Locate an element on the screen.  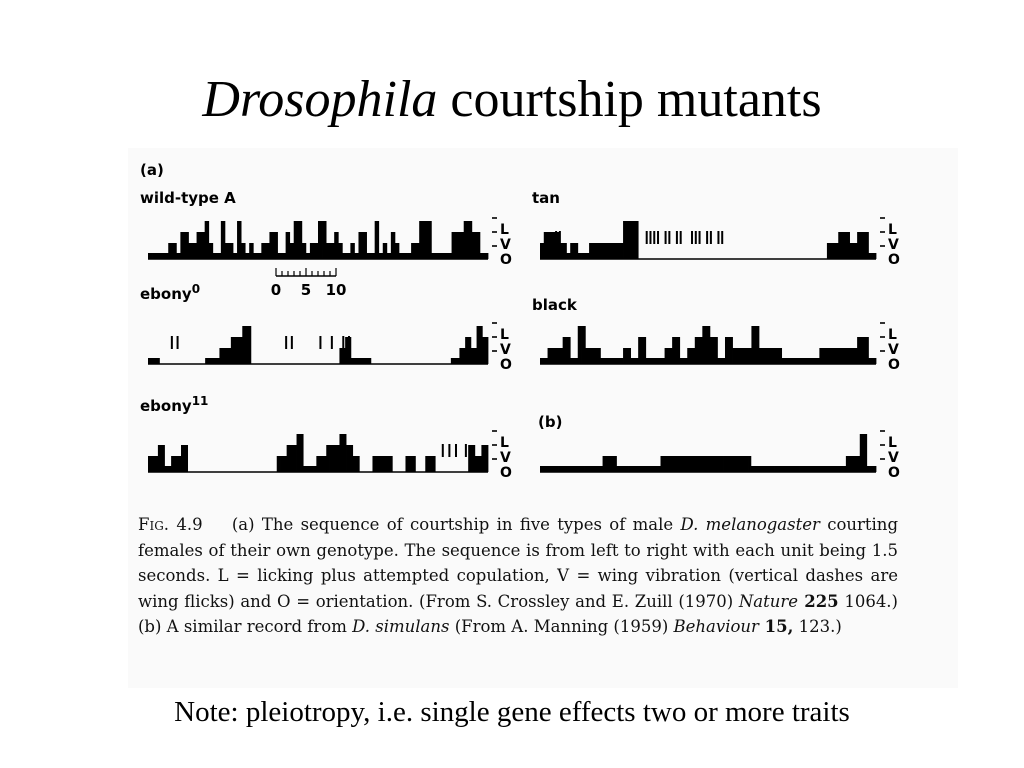
genotype-label: ebony0 is located at coordinates (170, 292).